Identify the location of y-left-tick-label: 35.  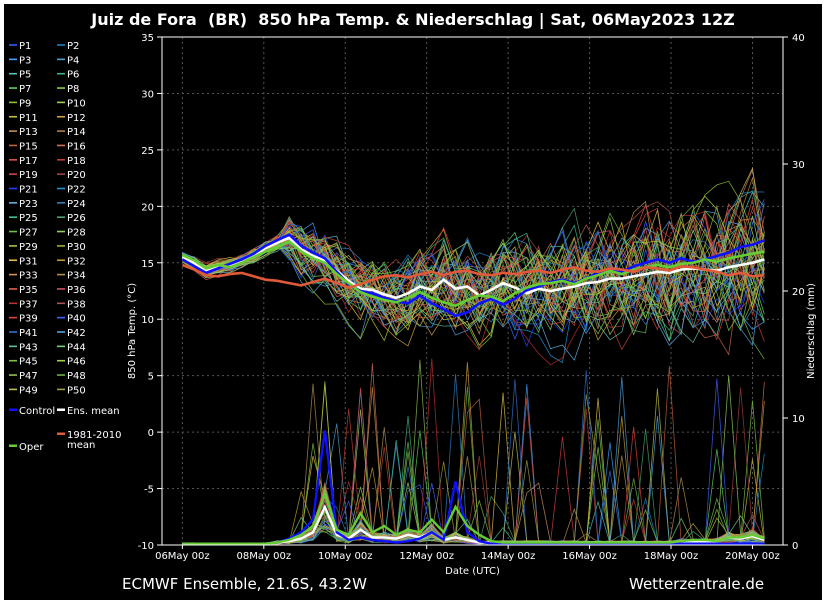
(147, 38).